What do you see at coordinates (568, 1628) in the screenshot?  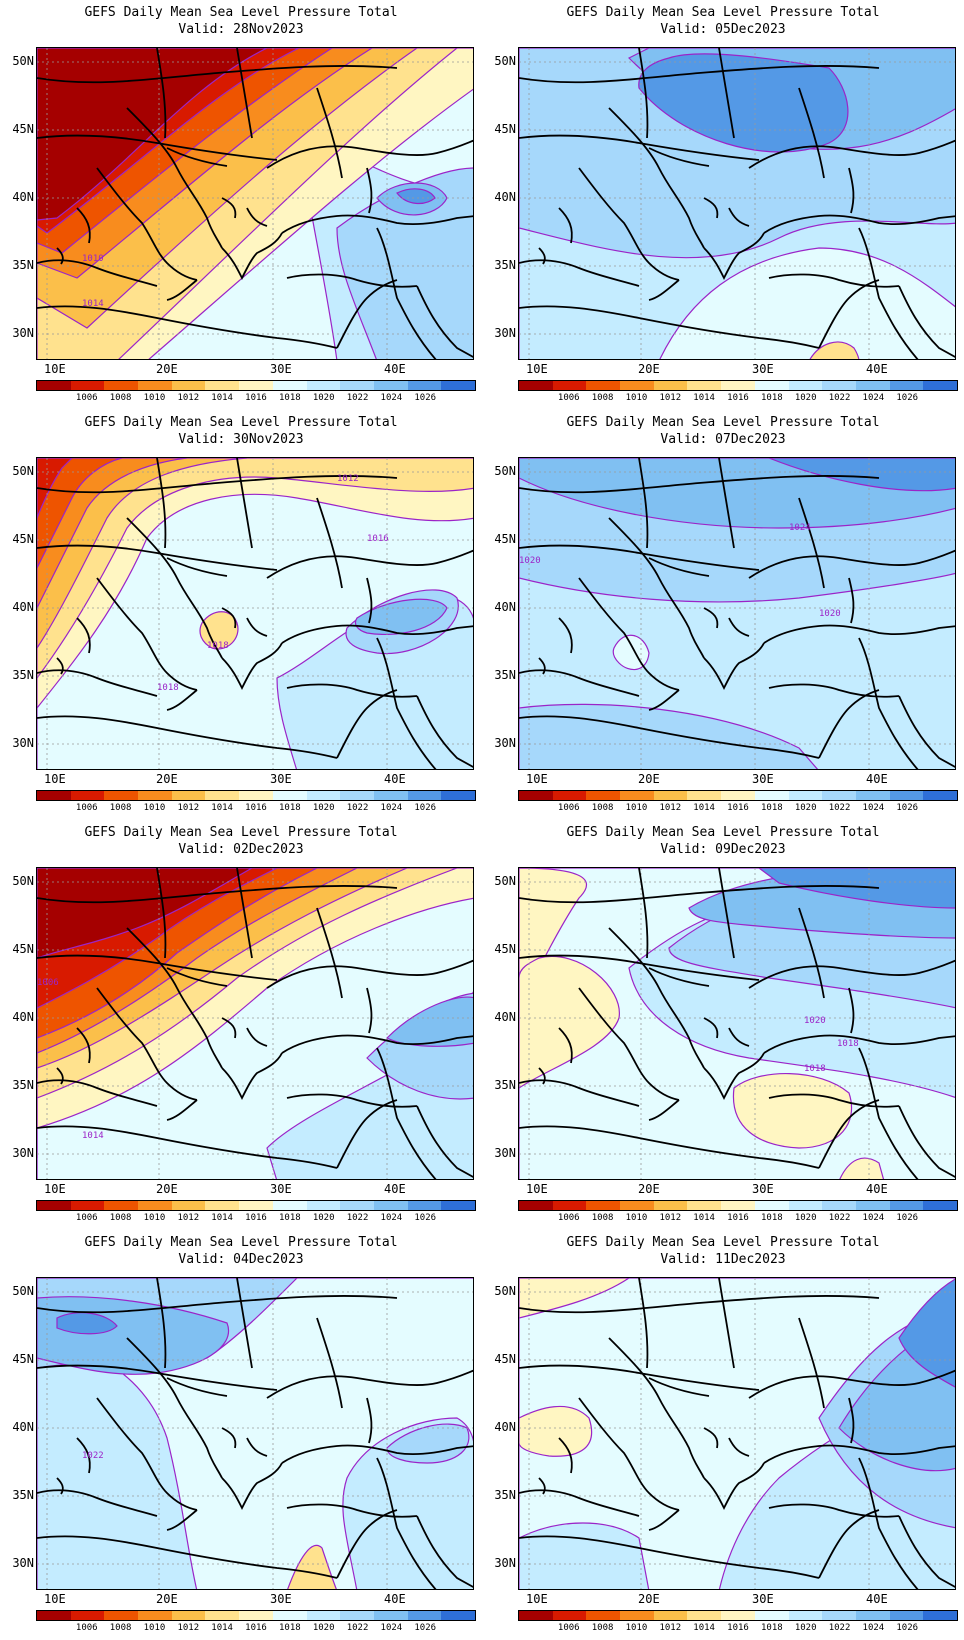 I see `colorbar-label: 1006` at bounding box center [568, 1628].